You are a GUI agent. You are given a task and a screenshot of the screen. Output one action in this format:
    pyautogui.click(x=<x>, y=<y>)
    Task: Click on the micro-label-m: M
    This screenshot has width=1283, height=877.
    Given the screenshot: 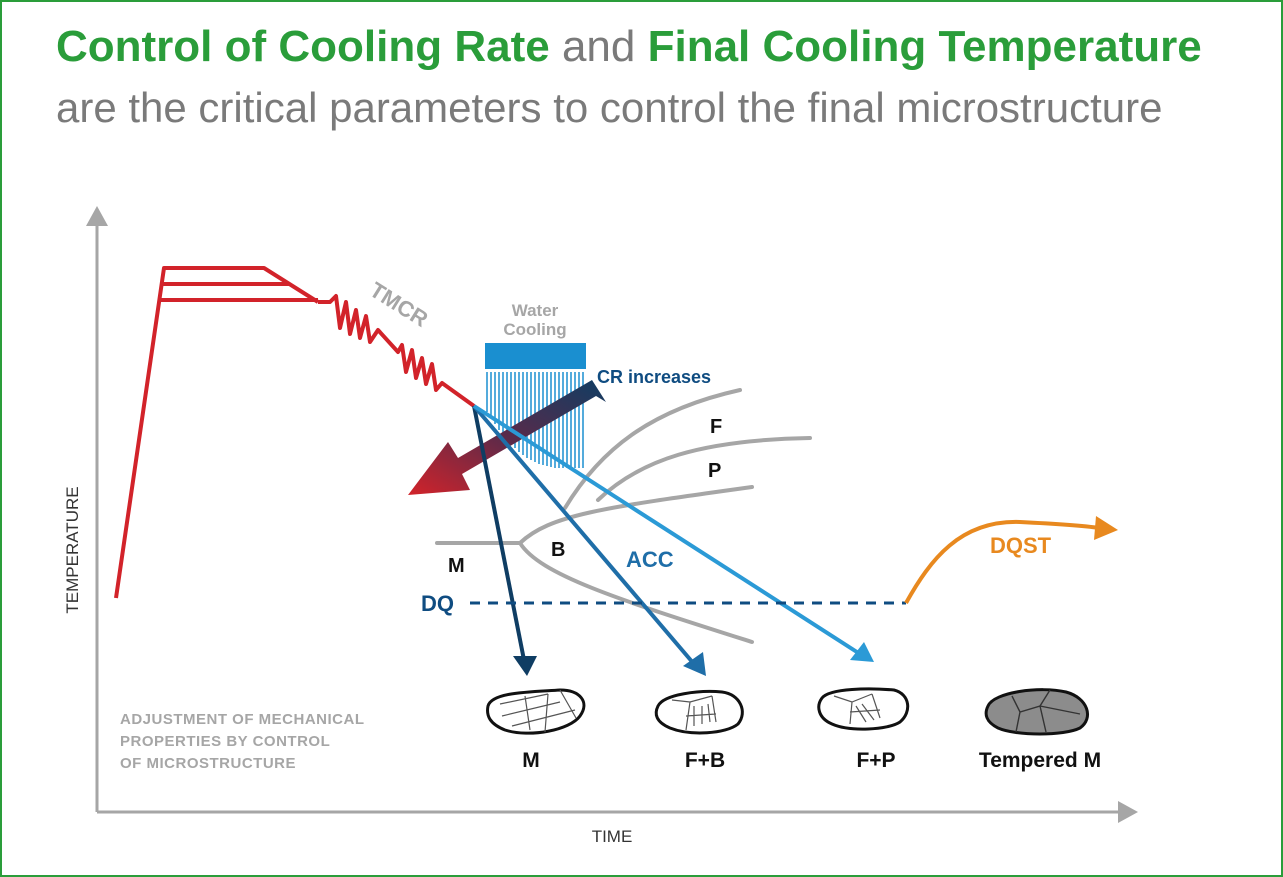 What is the action you would take?
    pyautogui.click(x=531, y=760)
    